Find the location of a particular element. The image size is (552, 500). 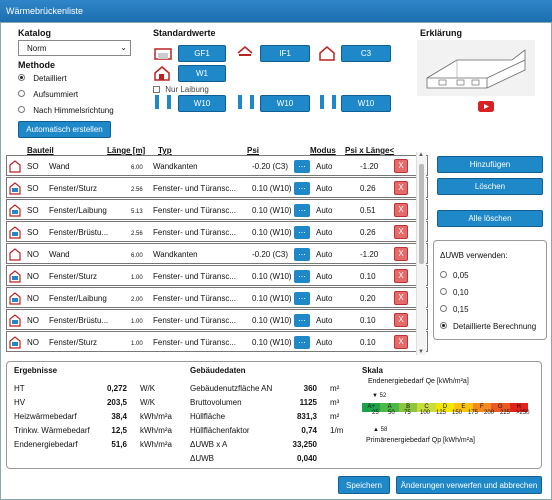

w1-button: W1 is located at coordinates (202, 73).